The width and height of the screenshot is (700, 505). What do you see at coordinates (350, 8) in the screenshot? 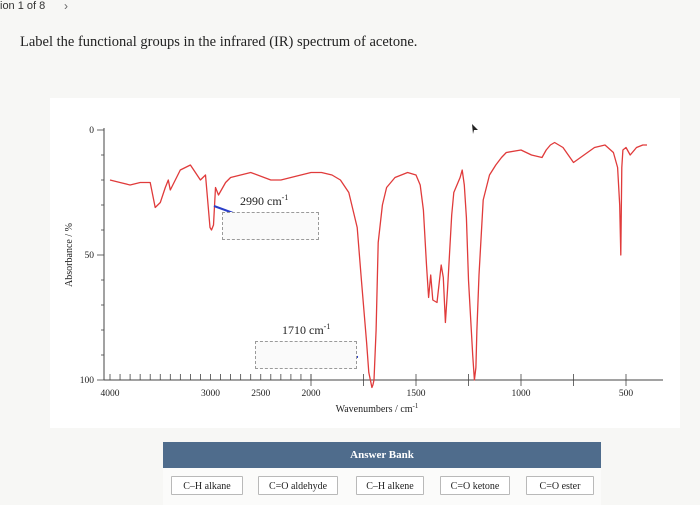
I see `question-nav: ion 1 of 8 ›` at bounding box center [350, 8].